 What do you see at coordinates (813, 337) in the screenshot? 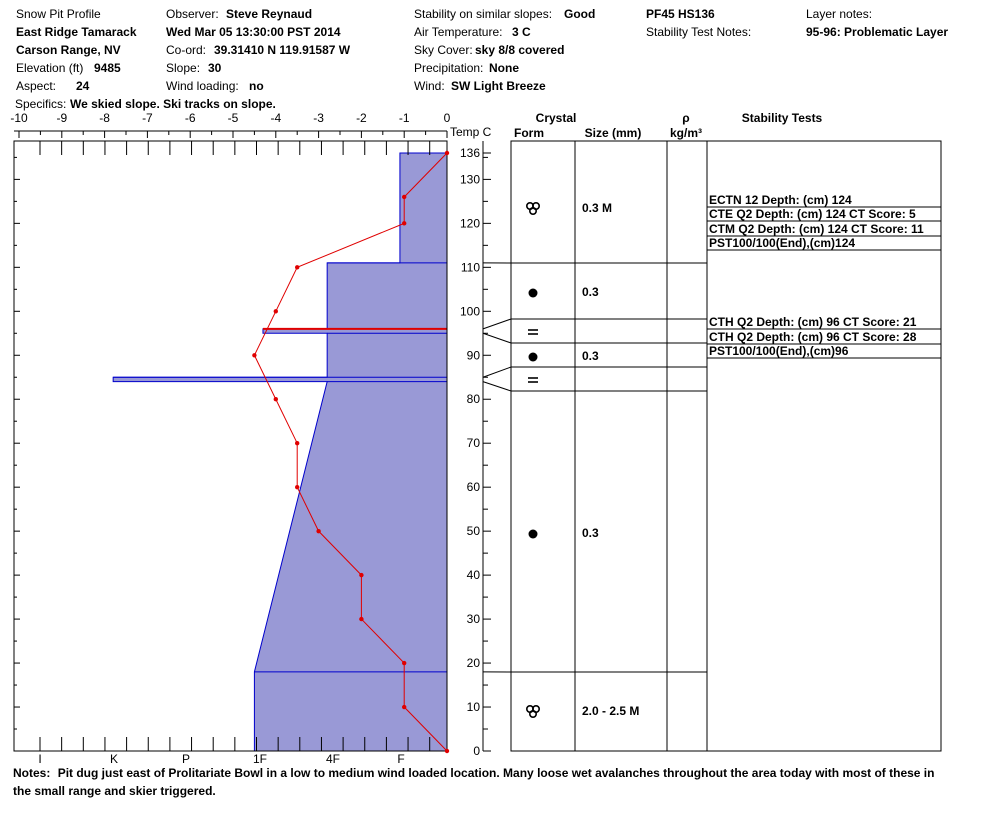
I see `stability-test-label: CTH Q2 Depth: (cm) 96 CT Score: 28` at bounding box center [813, 337].